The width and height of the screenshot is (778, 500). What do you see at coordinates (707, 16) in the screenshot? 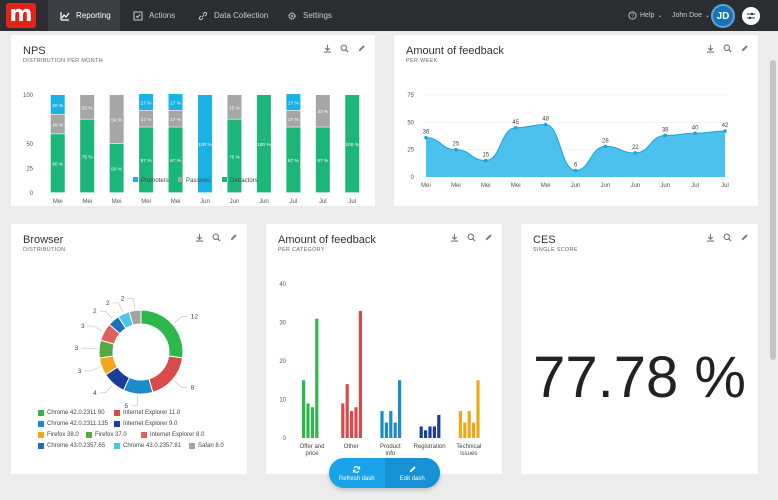
I see `chevron-down-icon: ⌄` at bounding box center [707, 16].